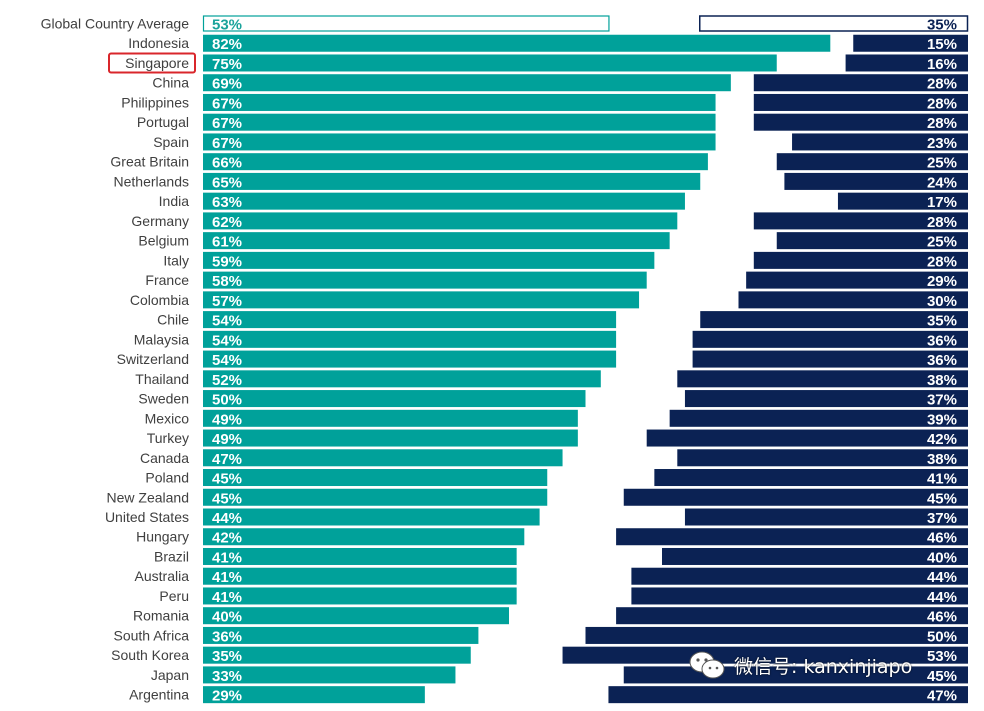 The width and height of the screenshot is (984, 711). What do you see at coordinates (163, 122) in the screenshot?
I see `category-label: Portugal` at bounding box center [163, 122].